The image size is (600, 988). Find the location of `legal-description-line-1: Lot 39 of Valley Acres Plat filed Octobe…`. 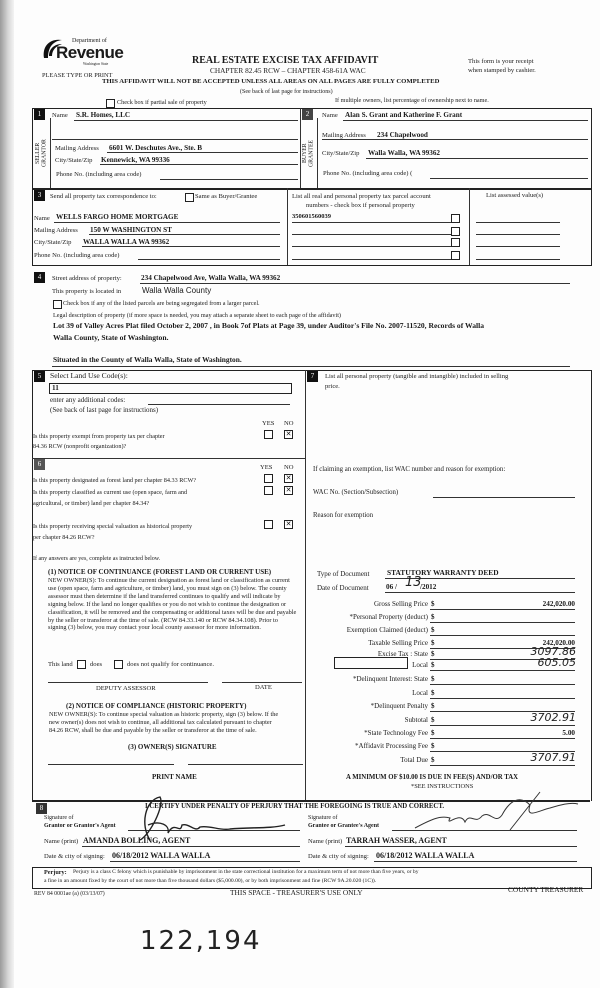

legal-description-line-1: Lot 39 of Valley Acres Plat filed Octobe… is located at coordinates (269, 325).